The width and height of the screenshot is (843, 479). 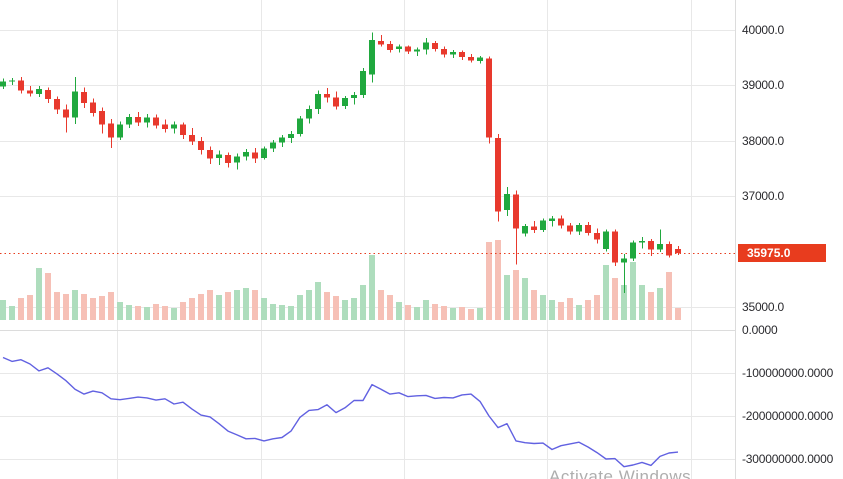 What do you see at coordinates (340, 280) in the screenshot?
I see `volume-series` at bounding box center [340, 280].